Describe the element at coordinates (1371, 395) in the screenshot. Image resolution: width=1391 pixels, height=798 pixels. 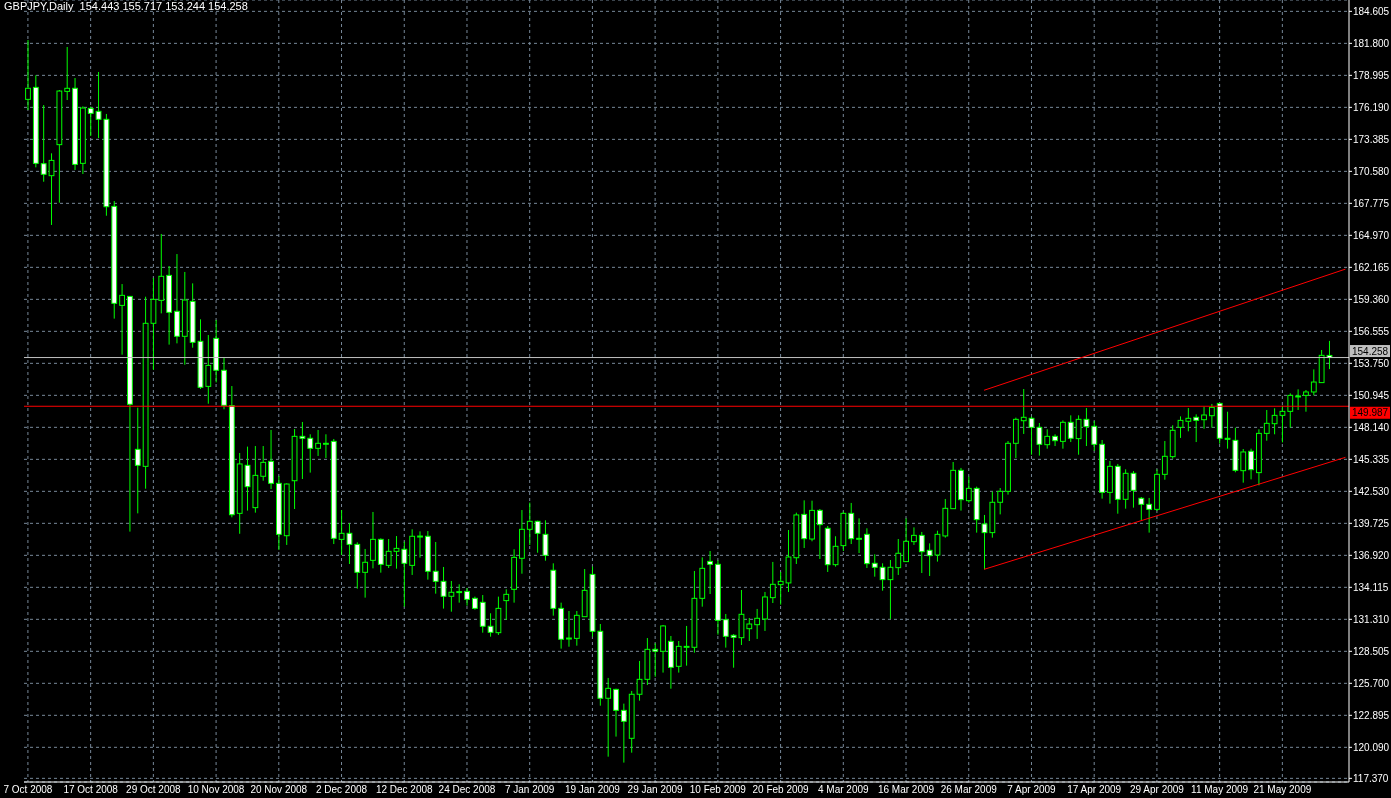
I see `y-tick-label: 150.945` at that location.